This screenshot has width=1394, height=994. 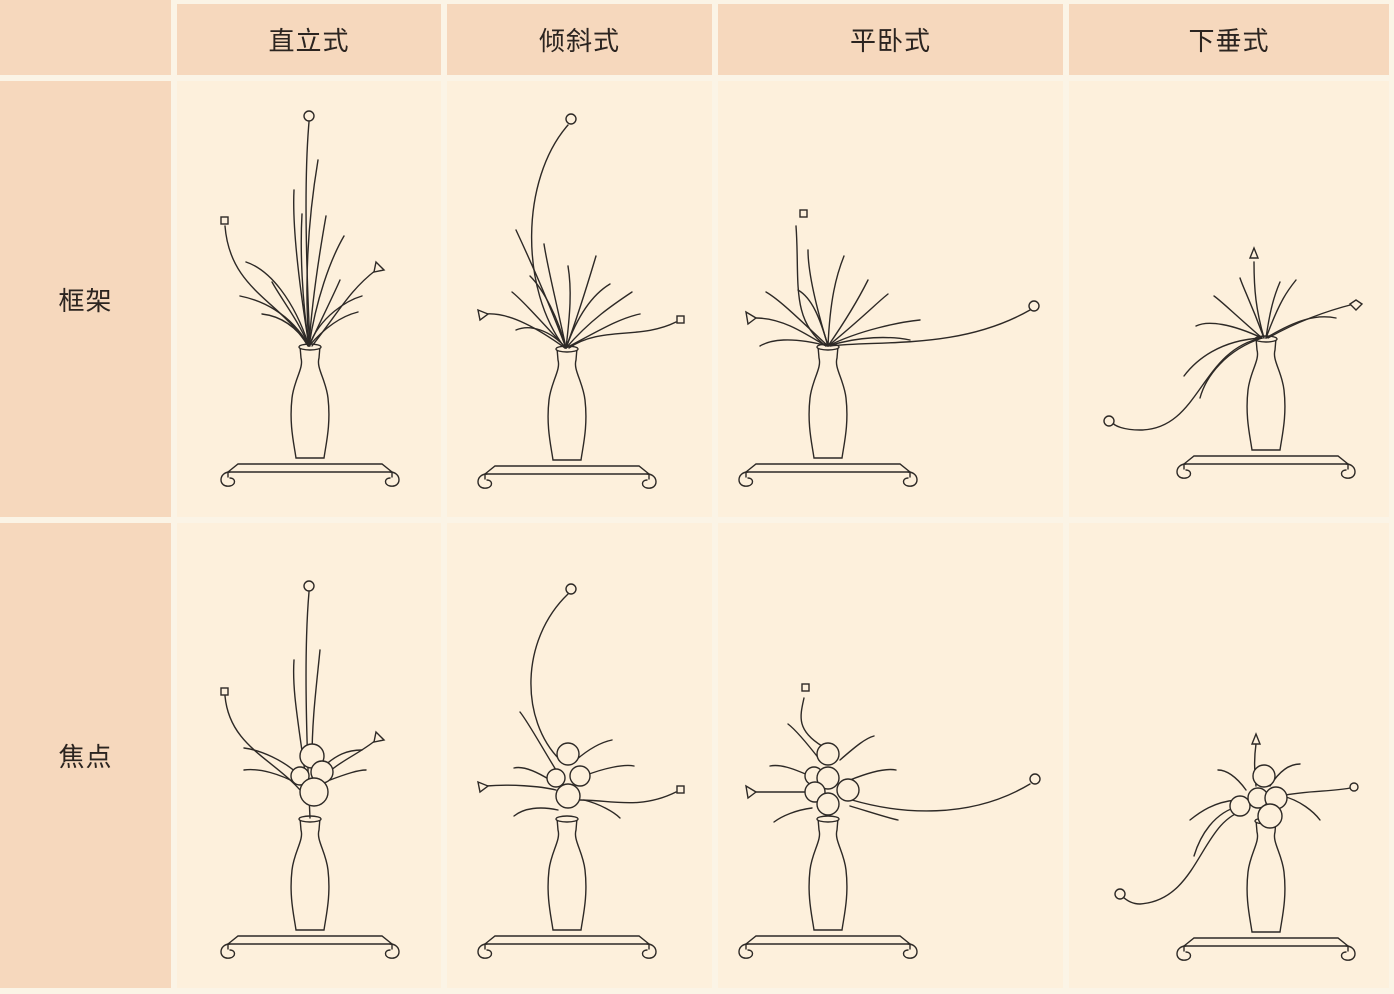 I want to click on upright-framework-drawing, so click(x=310, y=298).